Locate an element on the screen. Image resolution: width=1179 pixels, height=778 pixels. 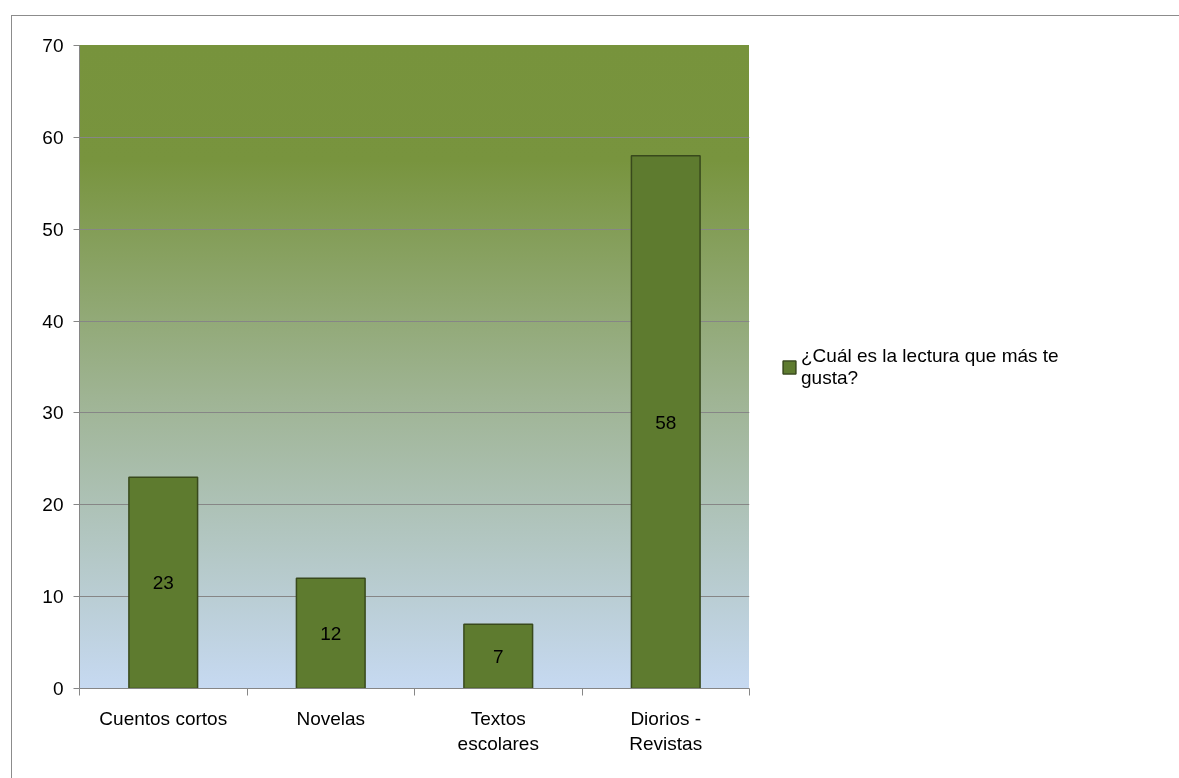
data-label: 58 is located at coordinates (666, 422).